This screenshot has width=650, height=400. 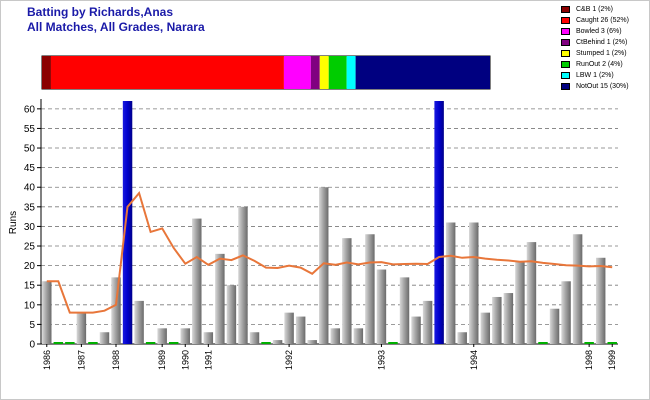 What do you see at coordinates (324, 72) in the screenshot?
I see `dismissal-segment-stumped` at bounding box center [324, 72].